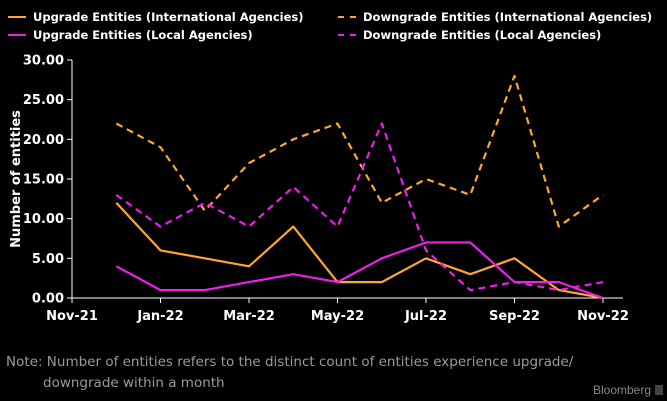  What do you see at coordinates (43, 180) in the screenshot?
I see `y-tick-label: 15.00` at bounding box center [43, 180].